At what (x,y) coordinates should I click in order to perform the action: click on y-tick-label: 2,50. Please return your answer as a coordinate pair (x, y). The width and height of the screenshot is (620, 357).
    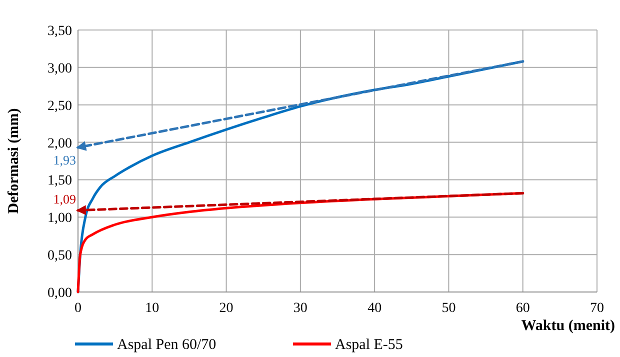
    Looking at the image, I should click on (60, 106).